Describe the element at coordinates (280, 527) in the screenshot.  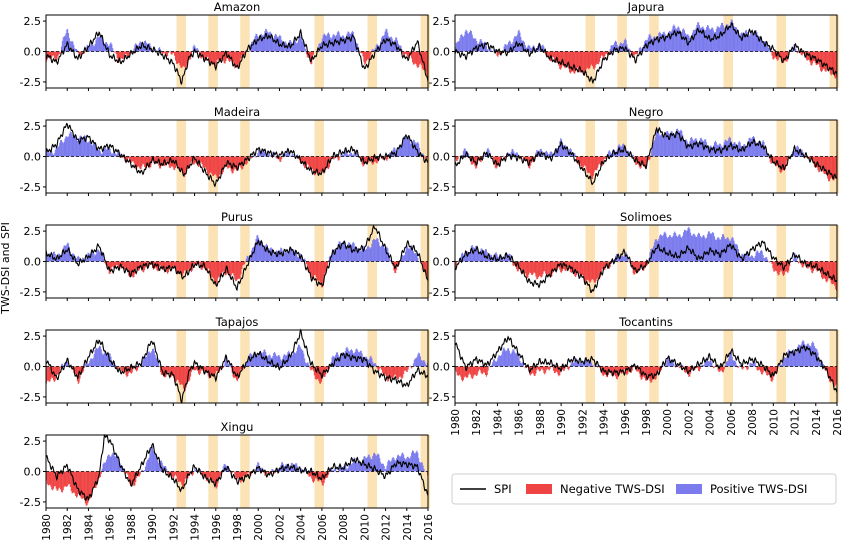
I see `x-tick-label-xingu: 2002` at that location.